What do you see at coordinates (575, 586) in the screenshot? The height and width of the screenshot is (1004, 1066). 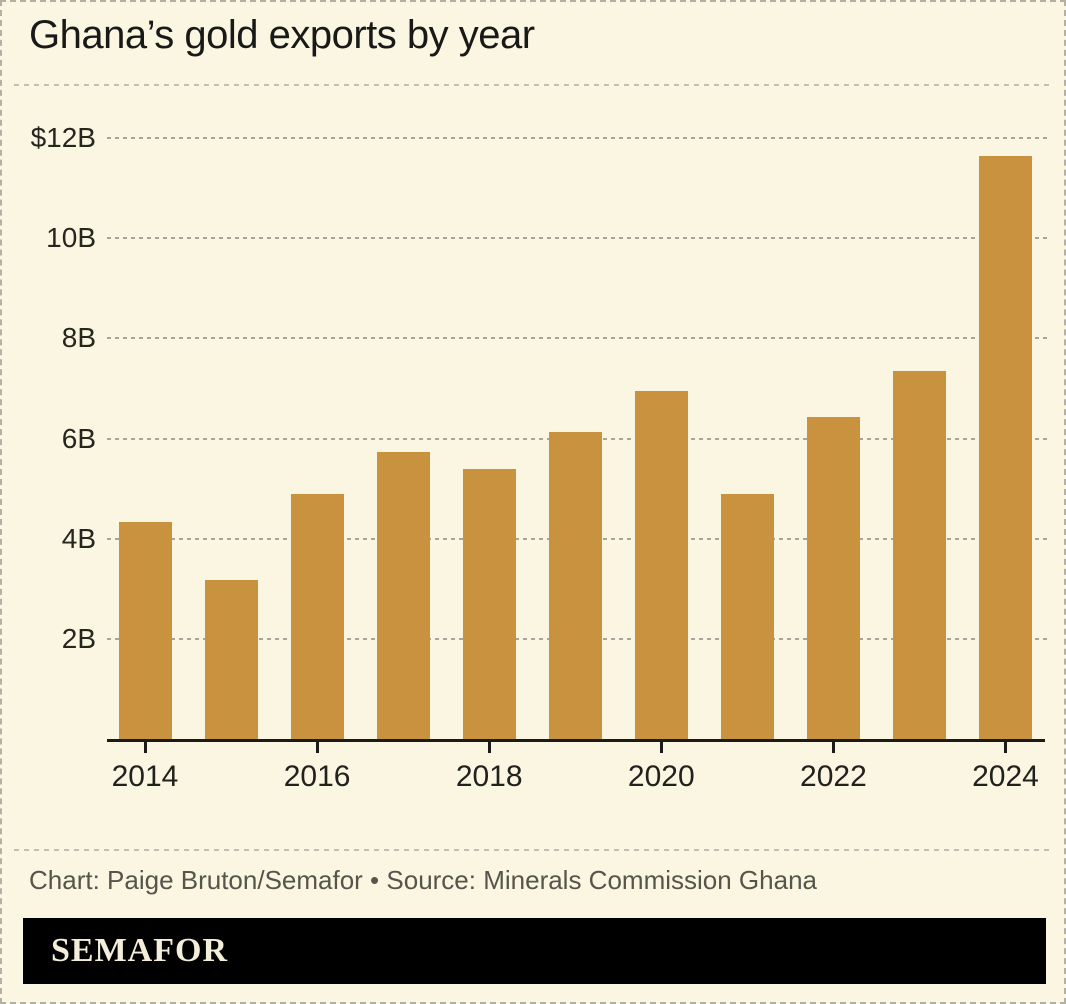 I see `bar-2019` at bounding box center [575, 586].